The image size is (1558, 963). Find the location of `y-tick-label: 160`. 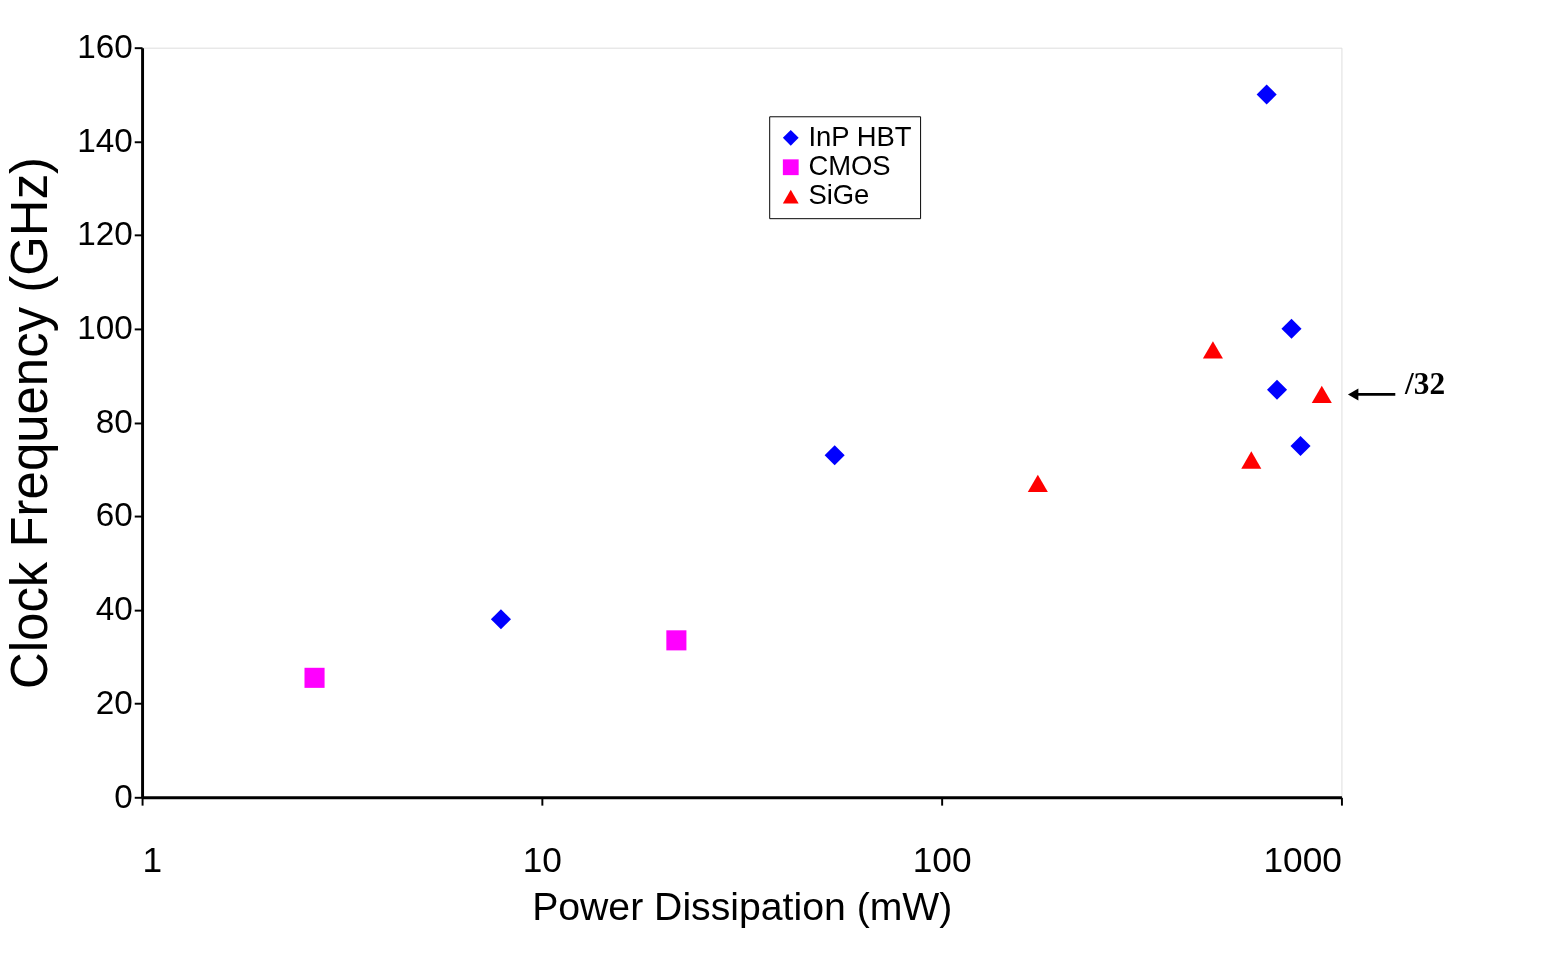

y-tick-label: 160 is located at coordinates (105, 46).